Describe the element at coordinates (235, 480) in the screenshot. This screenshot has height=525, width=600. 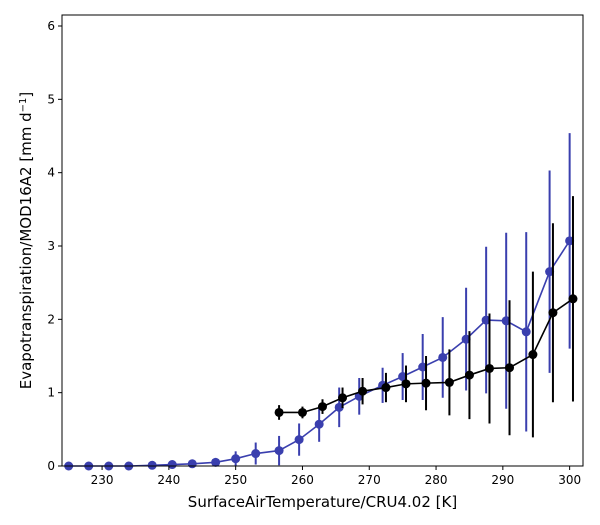
I see `x-tick-label: 250` at that location.